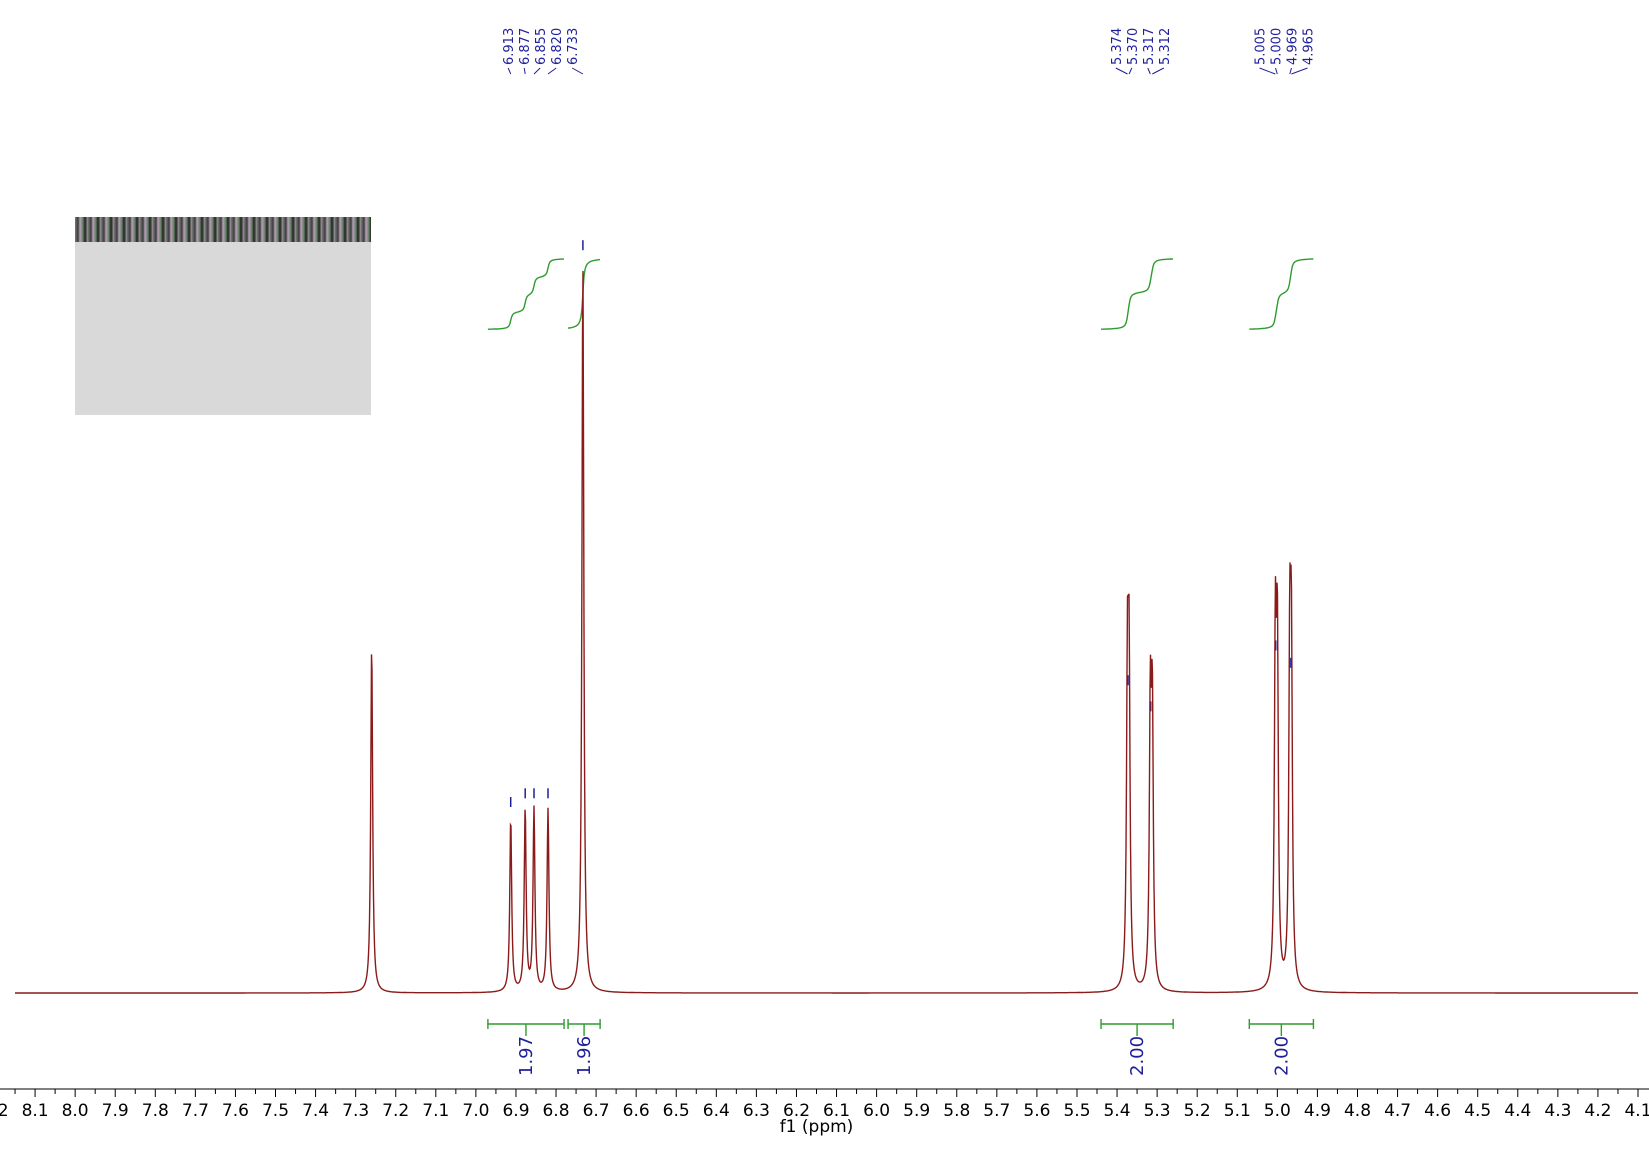  What do you see at coordinates (223, 316) in the screenshot?
I see `chemical-structure-image` at bounding box center [223, 316].